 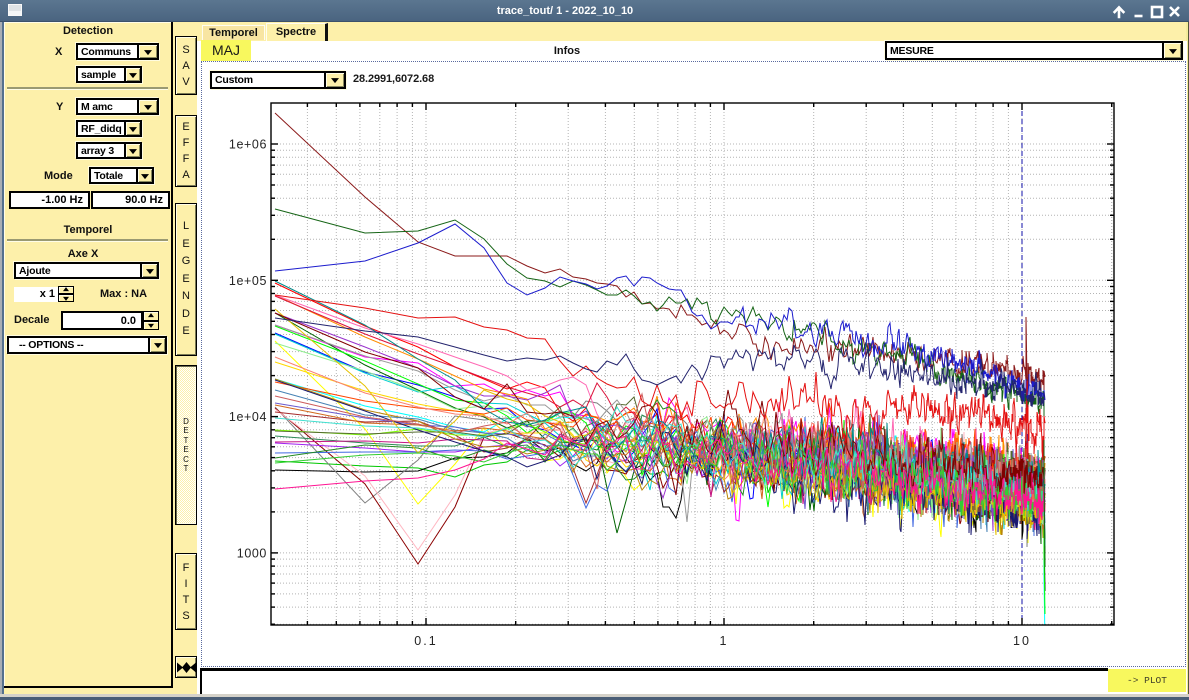 What do you see at coordinates (1022, 641) in the screenshot?
I see `svg-text: 10` at bounding box center [1022, 641].